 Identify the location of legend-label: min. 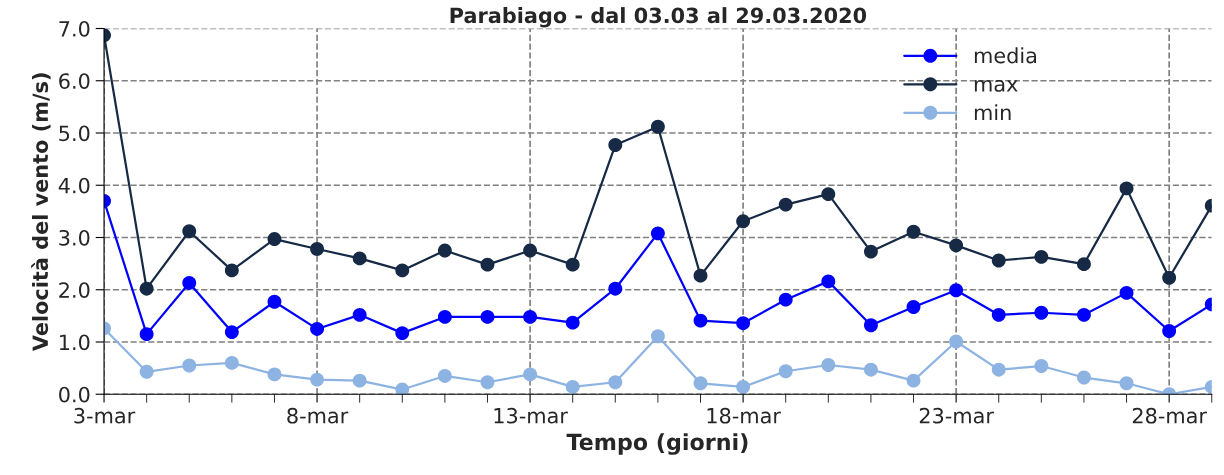
(992, 112).